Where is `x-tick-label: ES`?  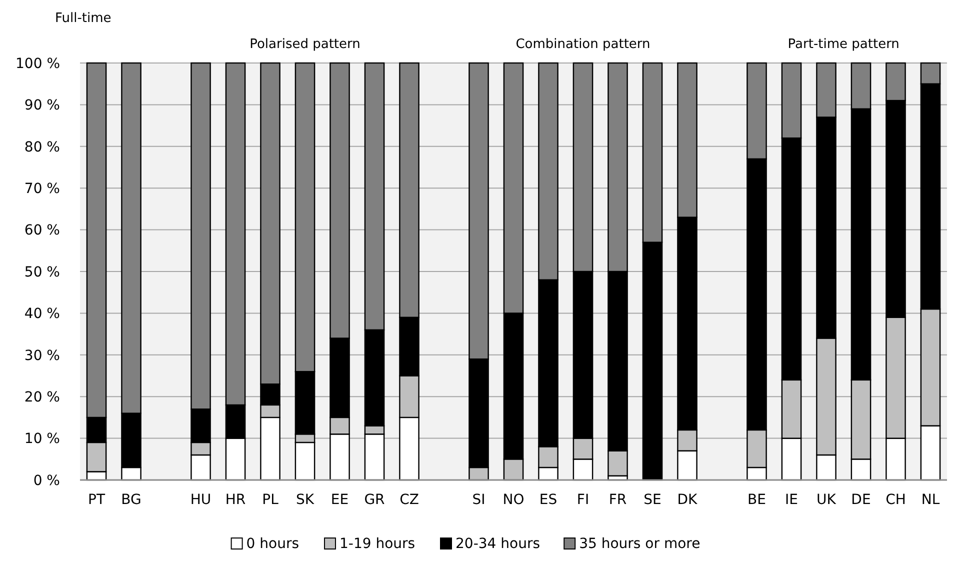
x-tick-label: ES is located at coordinates (548, 500).